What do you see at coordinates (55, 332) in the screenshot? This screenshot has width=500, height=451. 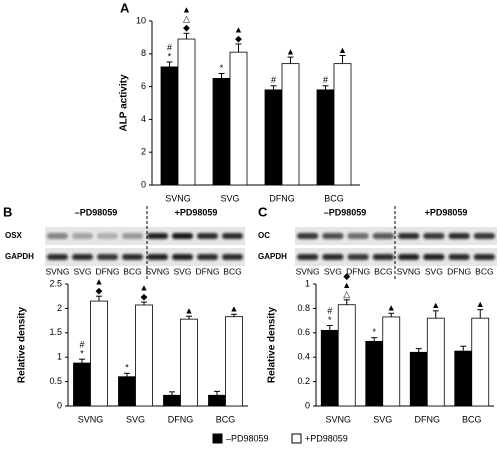 I see `y-tick-label: 1.5` at bounding box center [55, 332].